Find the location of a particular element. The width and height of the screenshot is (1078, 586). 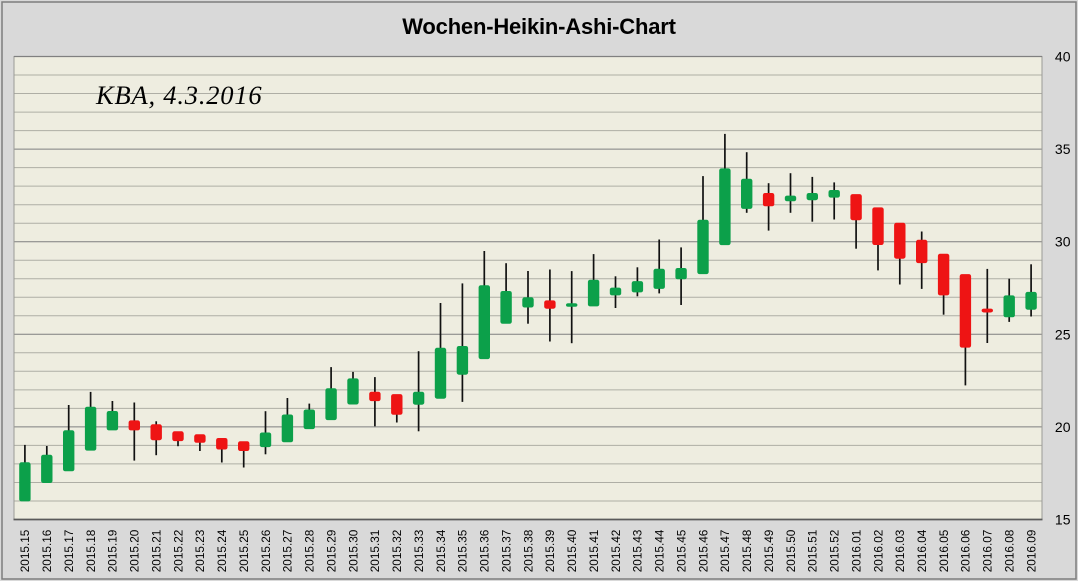

svg-text: 2016.06 is located at coordinates (966, 550).